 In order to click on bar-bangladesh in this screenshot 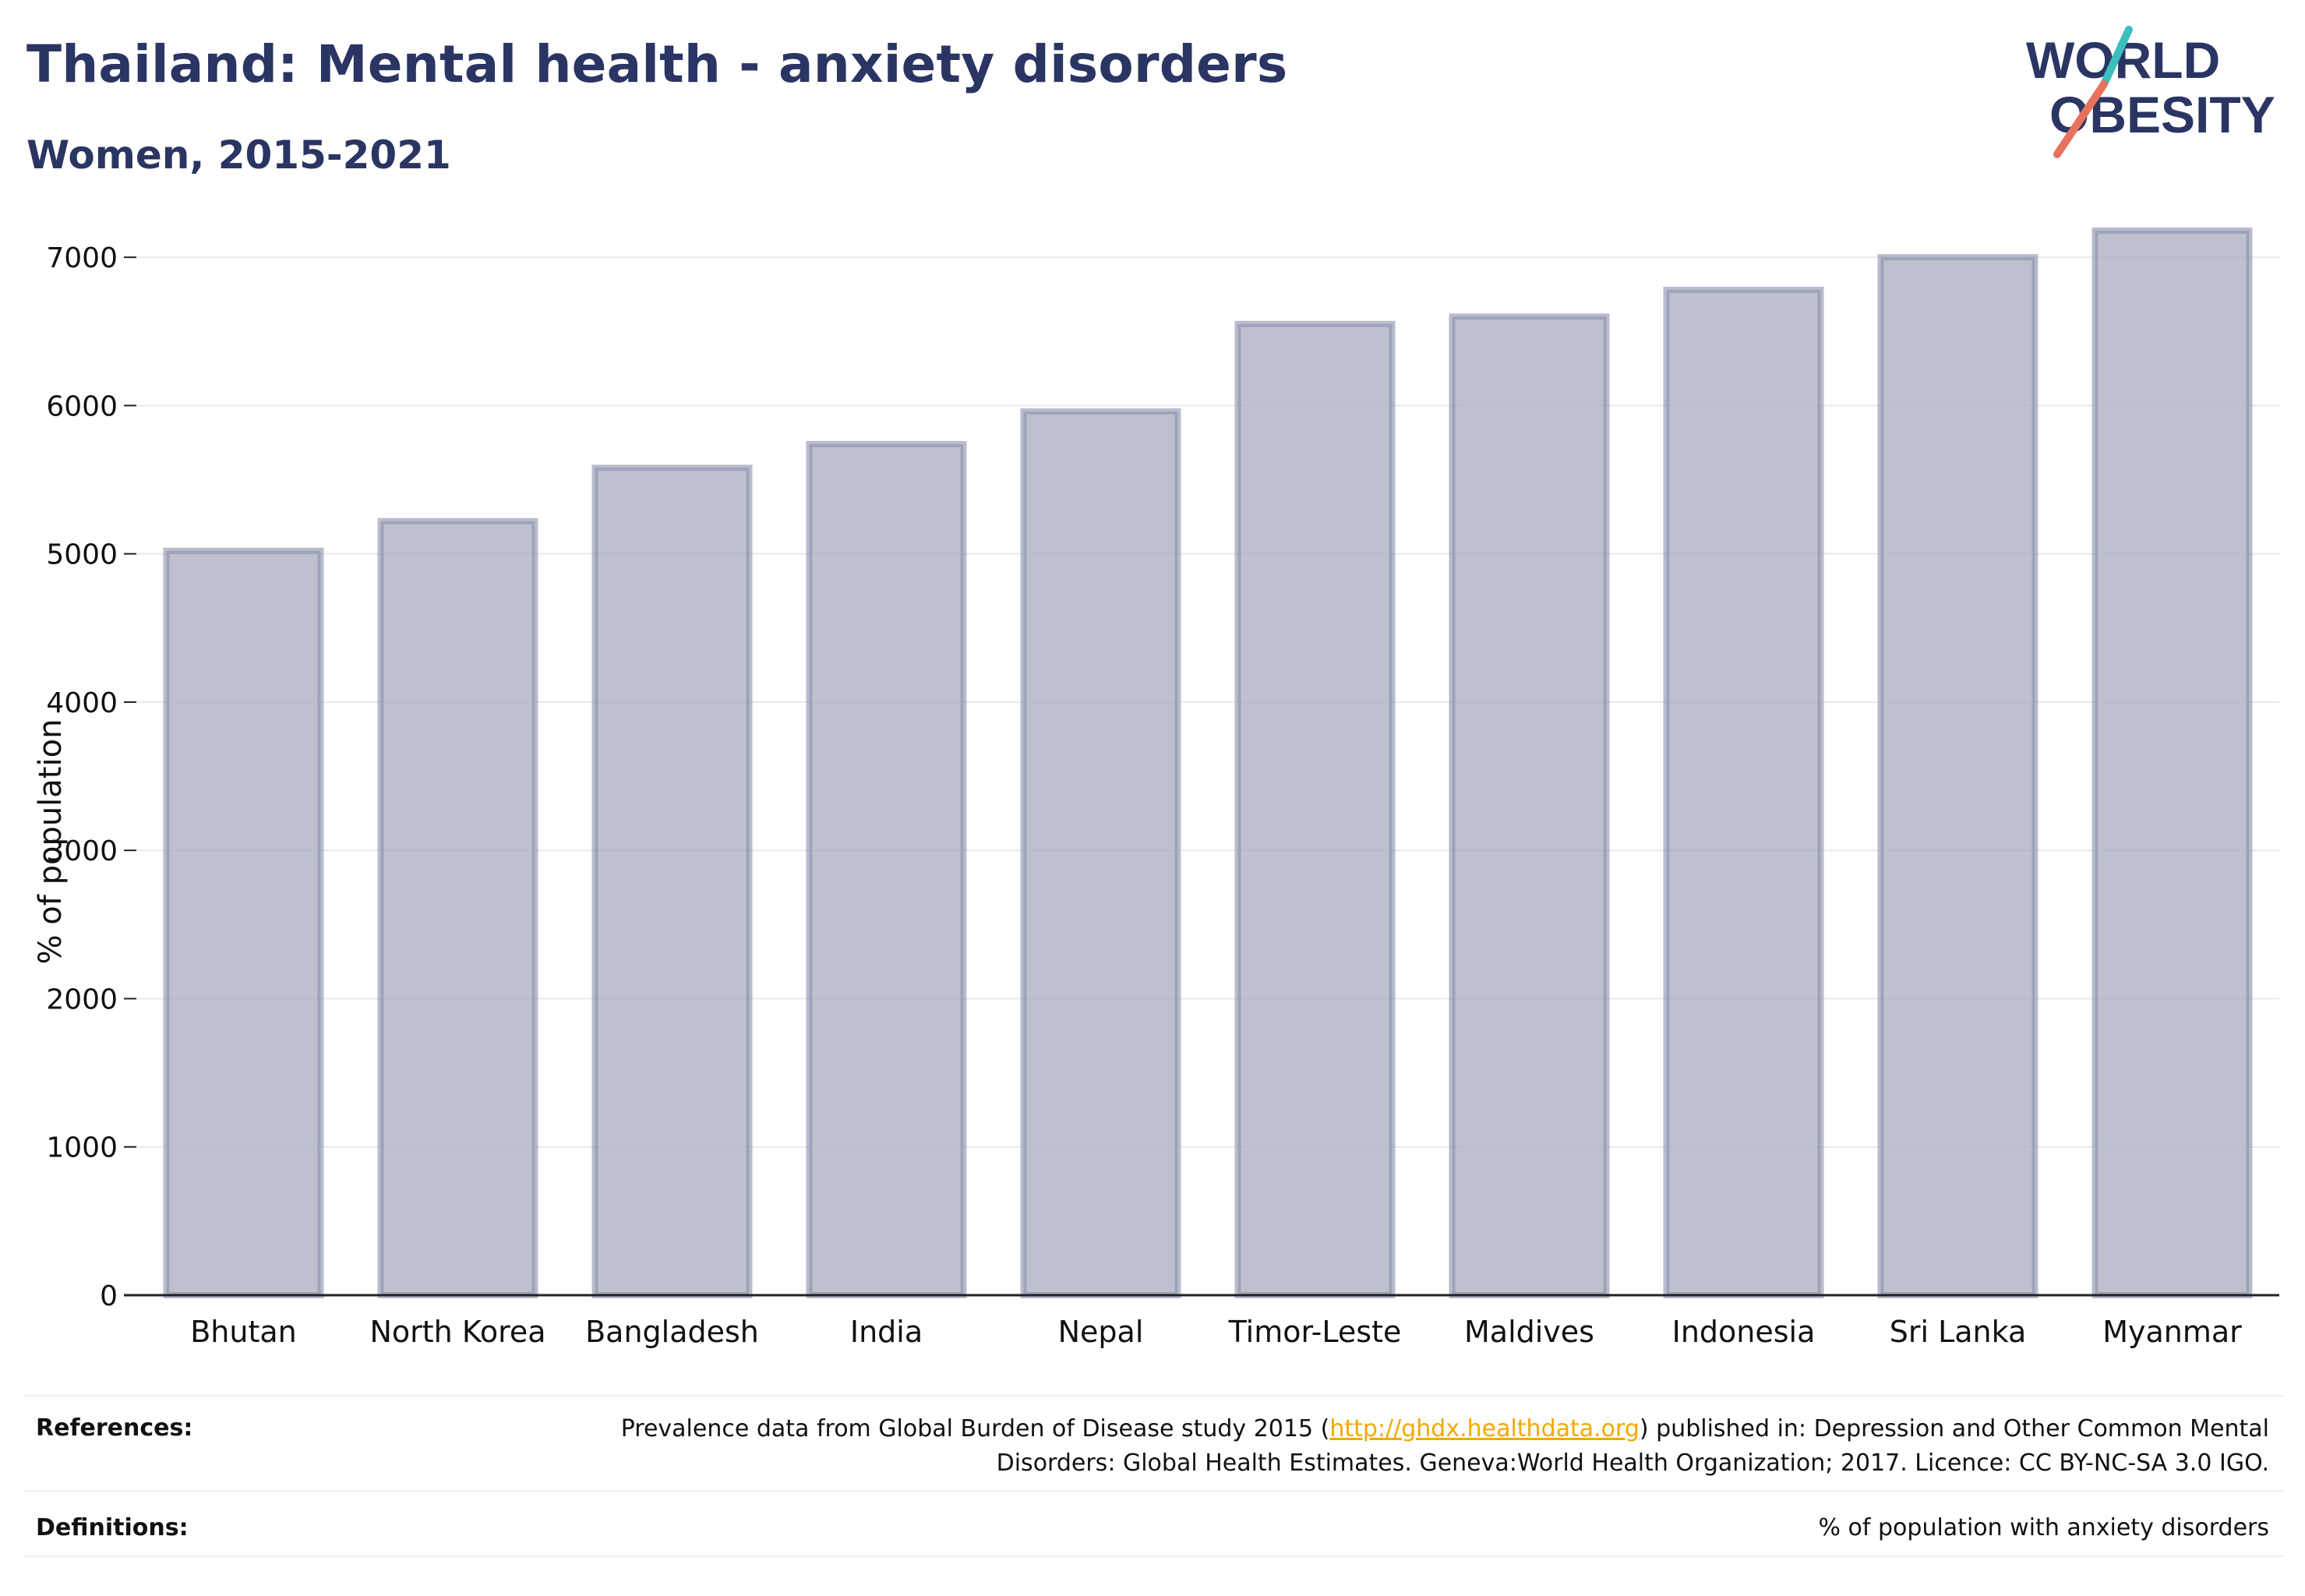, I will do `click(672, 881)`.